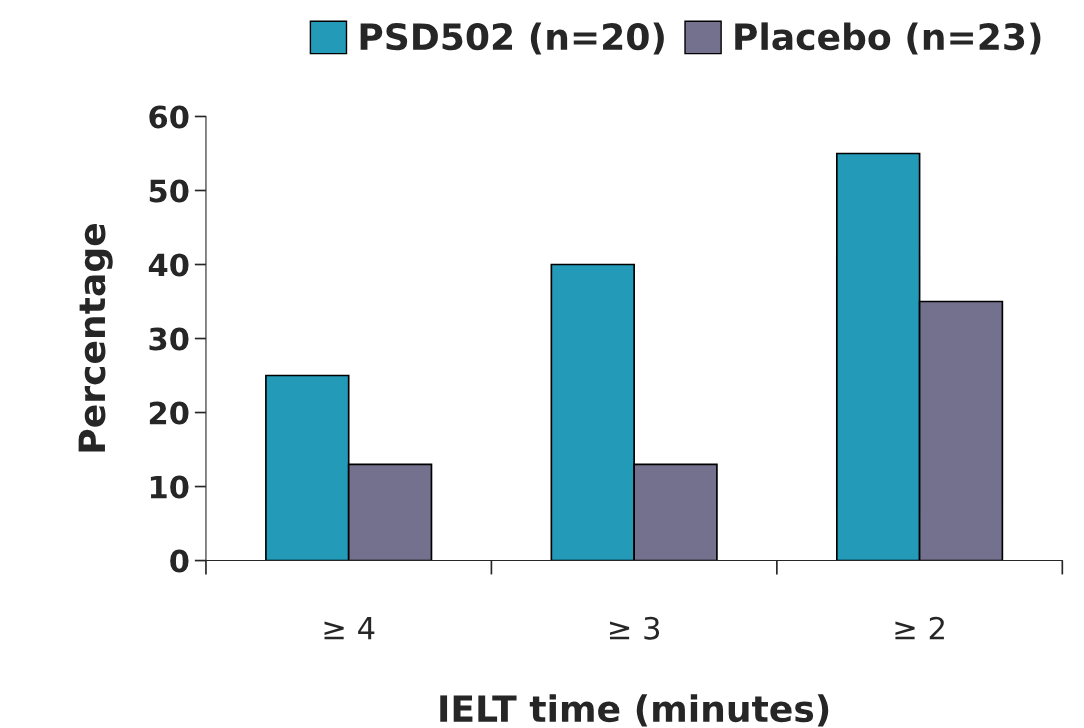  Describe the element at coordinates (169, 117) in the screenshot. I see `y-tick-label: 60` at that location.